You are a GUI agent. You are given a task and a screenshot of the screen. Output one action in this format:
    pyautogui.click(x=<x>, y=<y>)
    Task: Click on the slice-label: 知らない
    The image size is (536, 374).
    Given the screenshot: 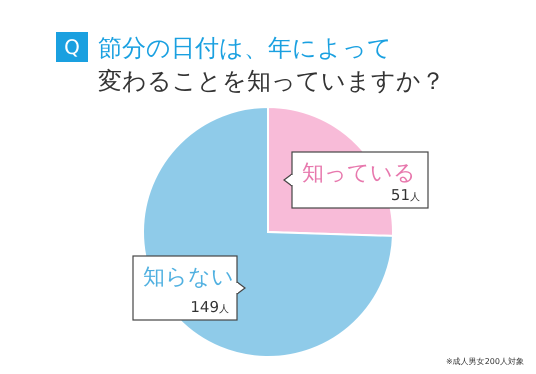 What is the action you would take?
    pyautogui.click(x=188, y=277)
    